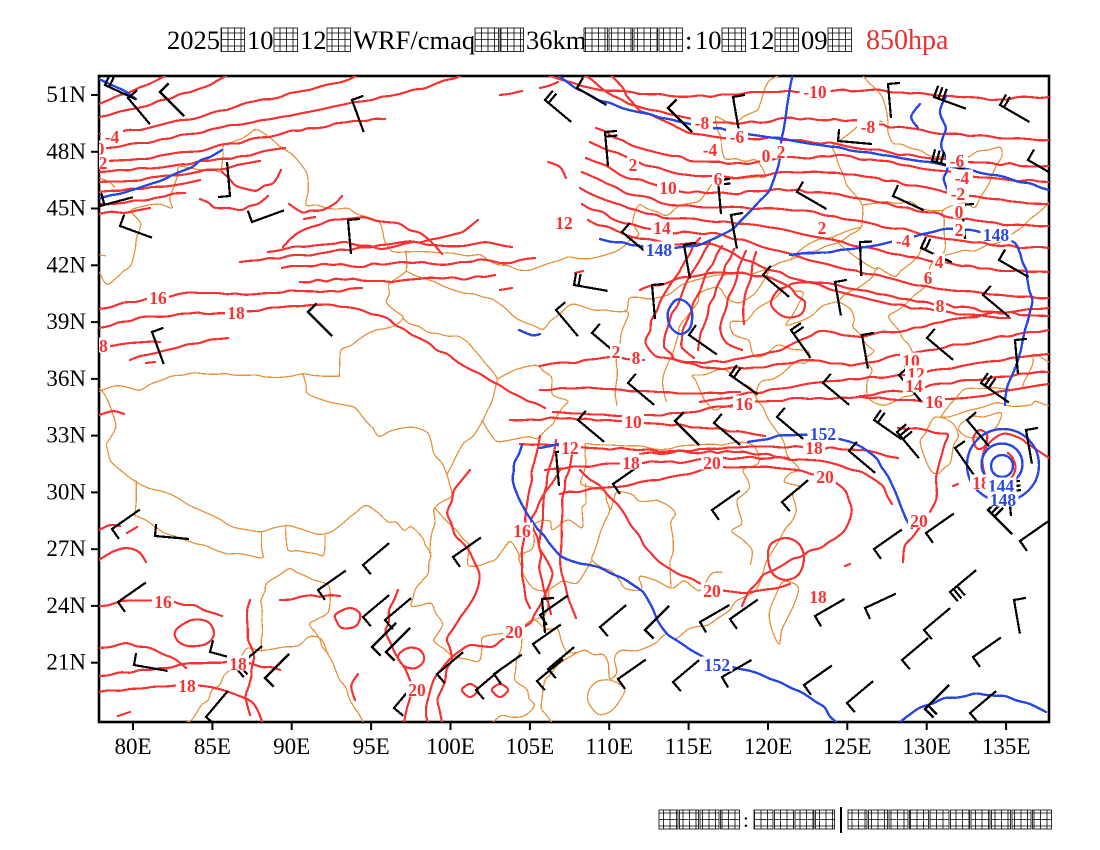 The height and width of the screenshot is (850, 1100). Describe the element at coordinates (939, 262) in the screenshot. I see `svg-text: 4` at that location.